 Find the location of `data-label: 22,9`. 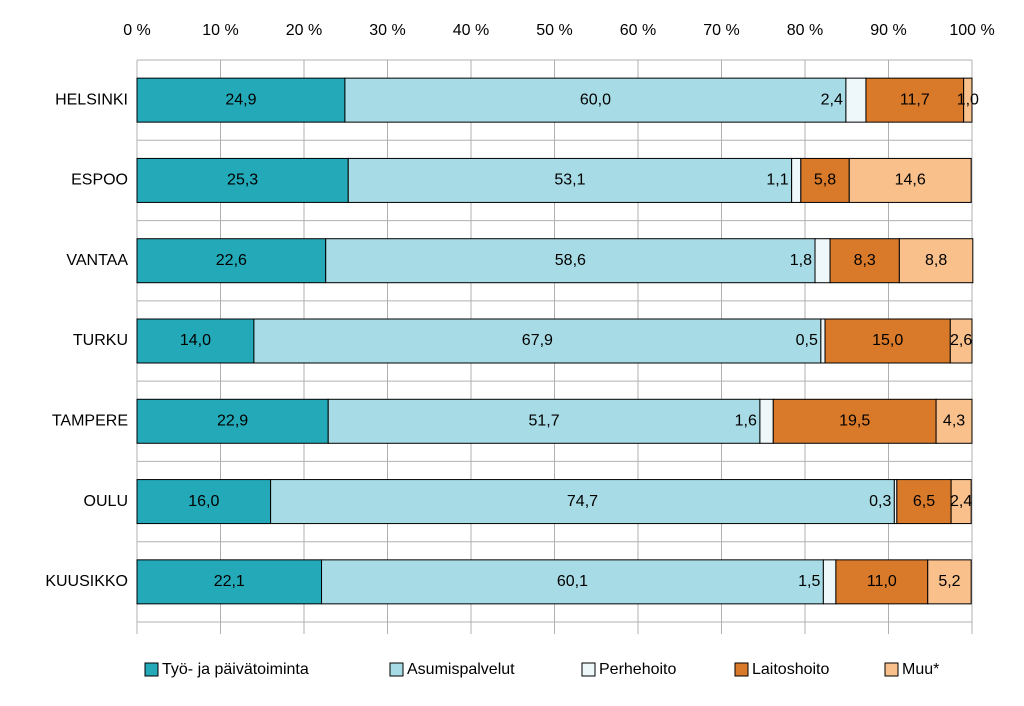

data-label: 22,9 is located at coordinates (232, 421).